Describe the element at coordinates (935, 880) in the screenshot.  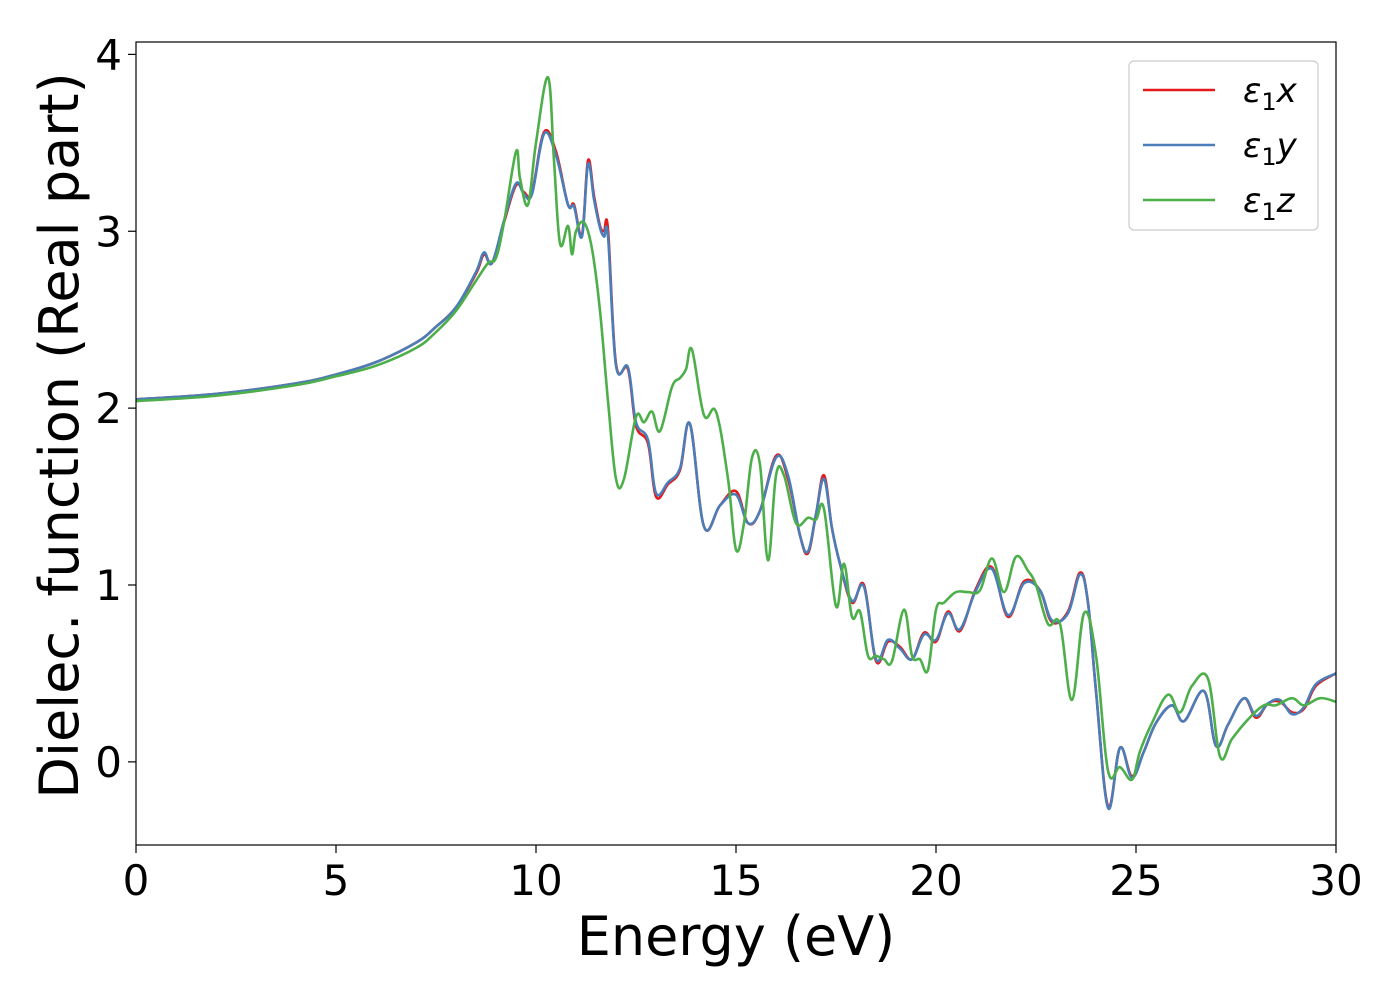
I see `x-tick-label: 20` at that location.